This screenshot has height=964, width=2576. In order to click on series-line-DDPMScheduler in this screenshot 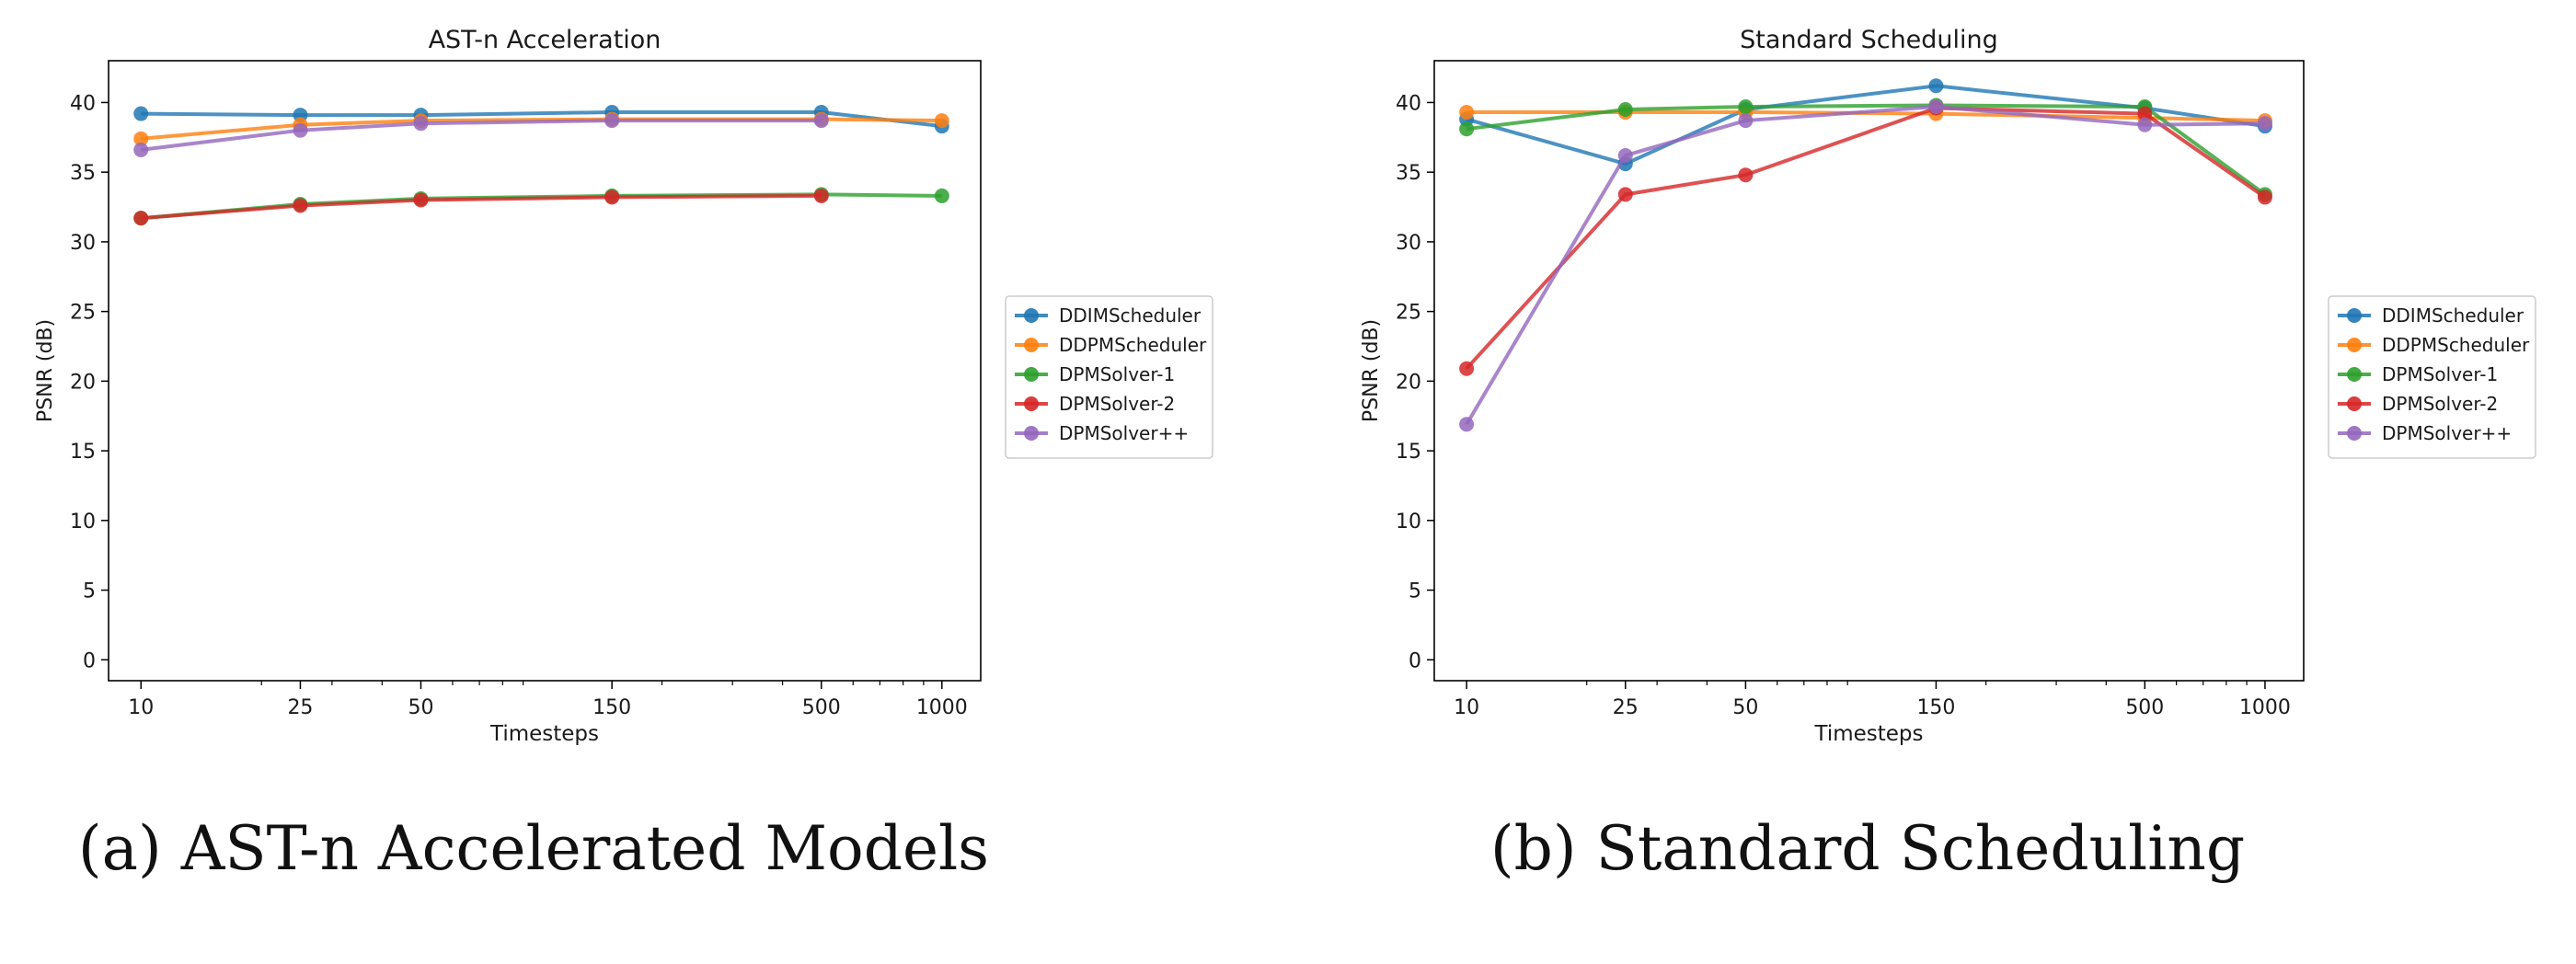, I will do `click(541, 129)`.